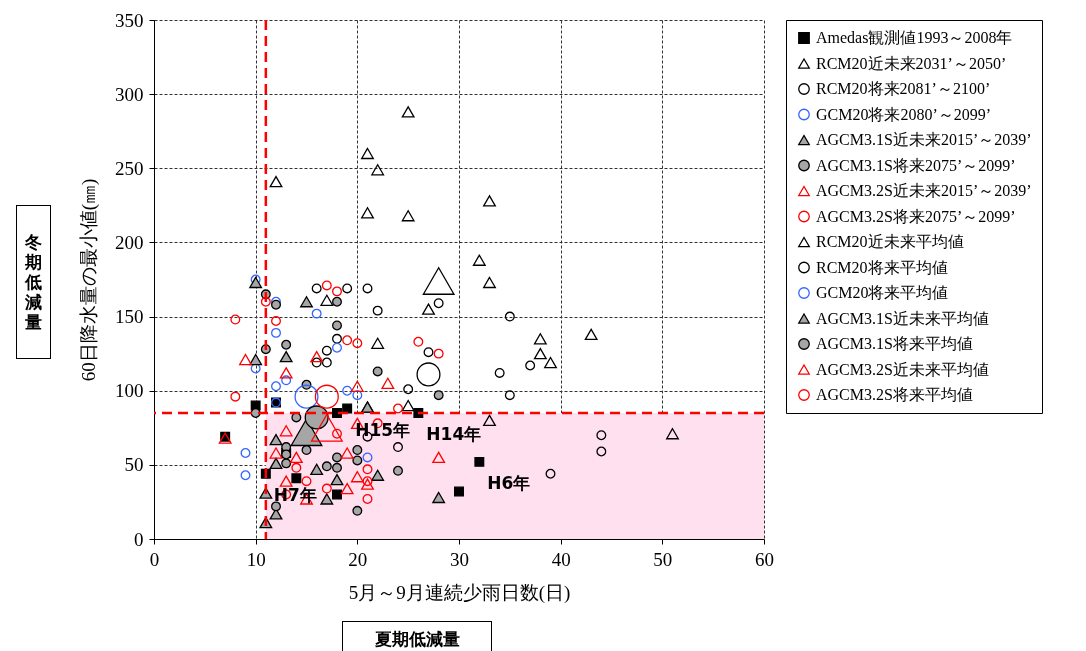 Image resolution: width=1086 pixels, height=651 pixels. What do you see at coordinates (154, 559) in the screenshot?
I see `x-tick-label: 0` at bounding box center [154, 559].